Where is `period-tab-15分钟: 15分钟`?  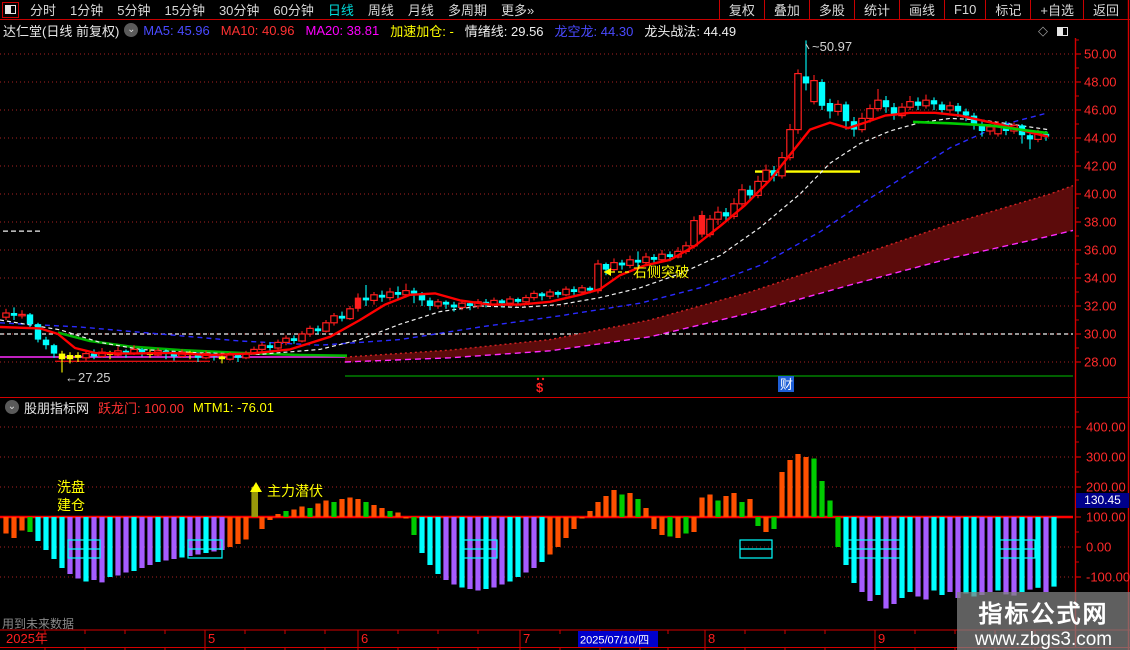 period-tab-15分钟: 15分钟 is located at coordinates (184, 10).